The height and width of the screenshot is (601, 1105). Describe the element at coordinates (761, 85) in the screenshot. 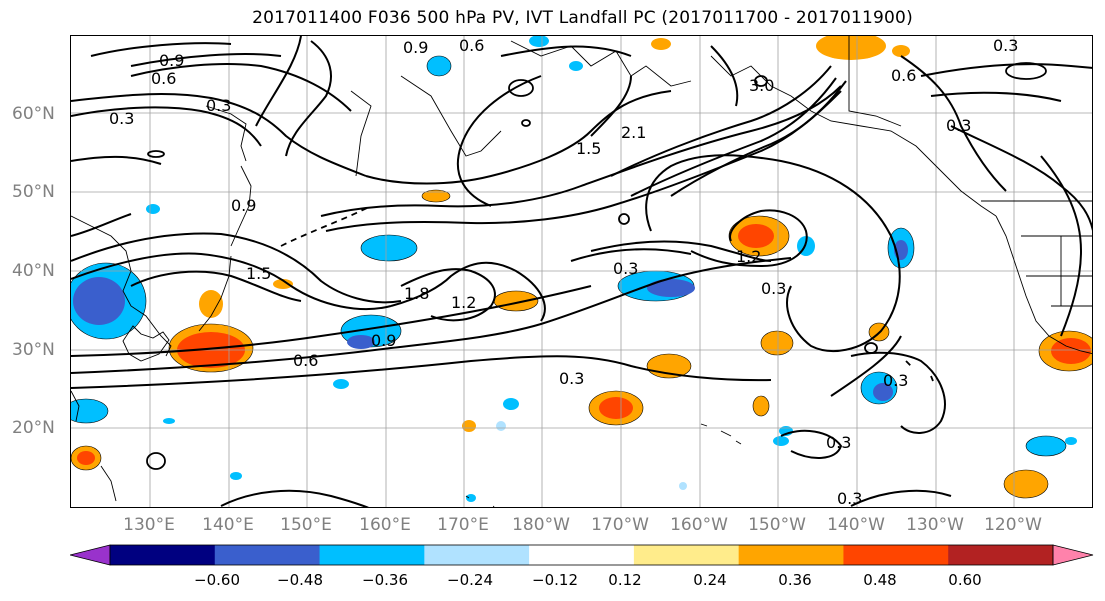

I see `contour-label: 3.0` at that location.